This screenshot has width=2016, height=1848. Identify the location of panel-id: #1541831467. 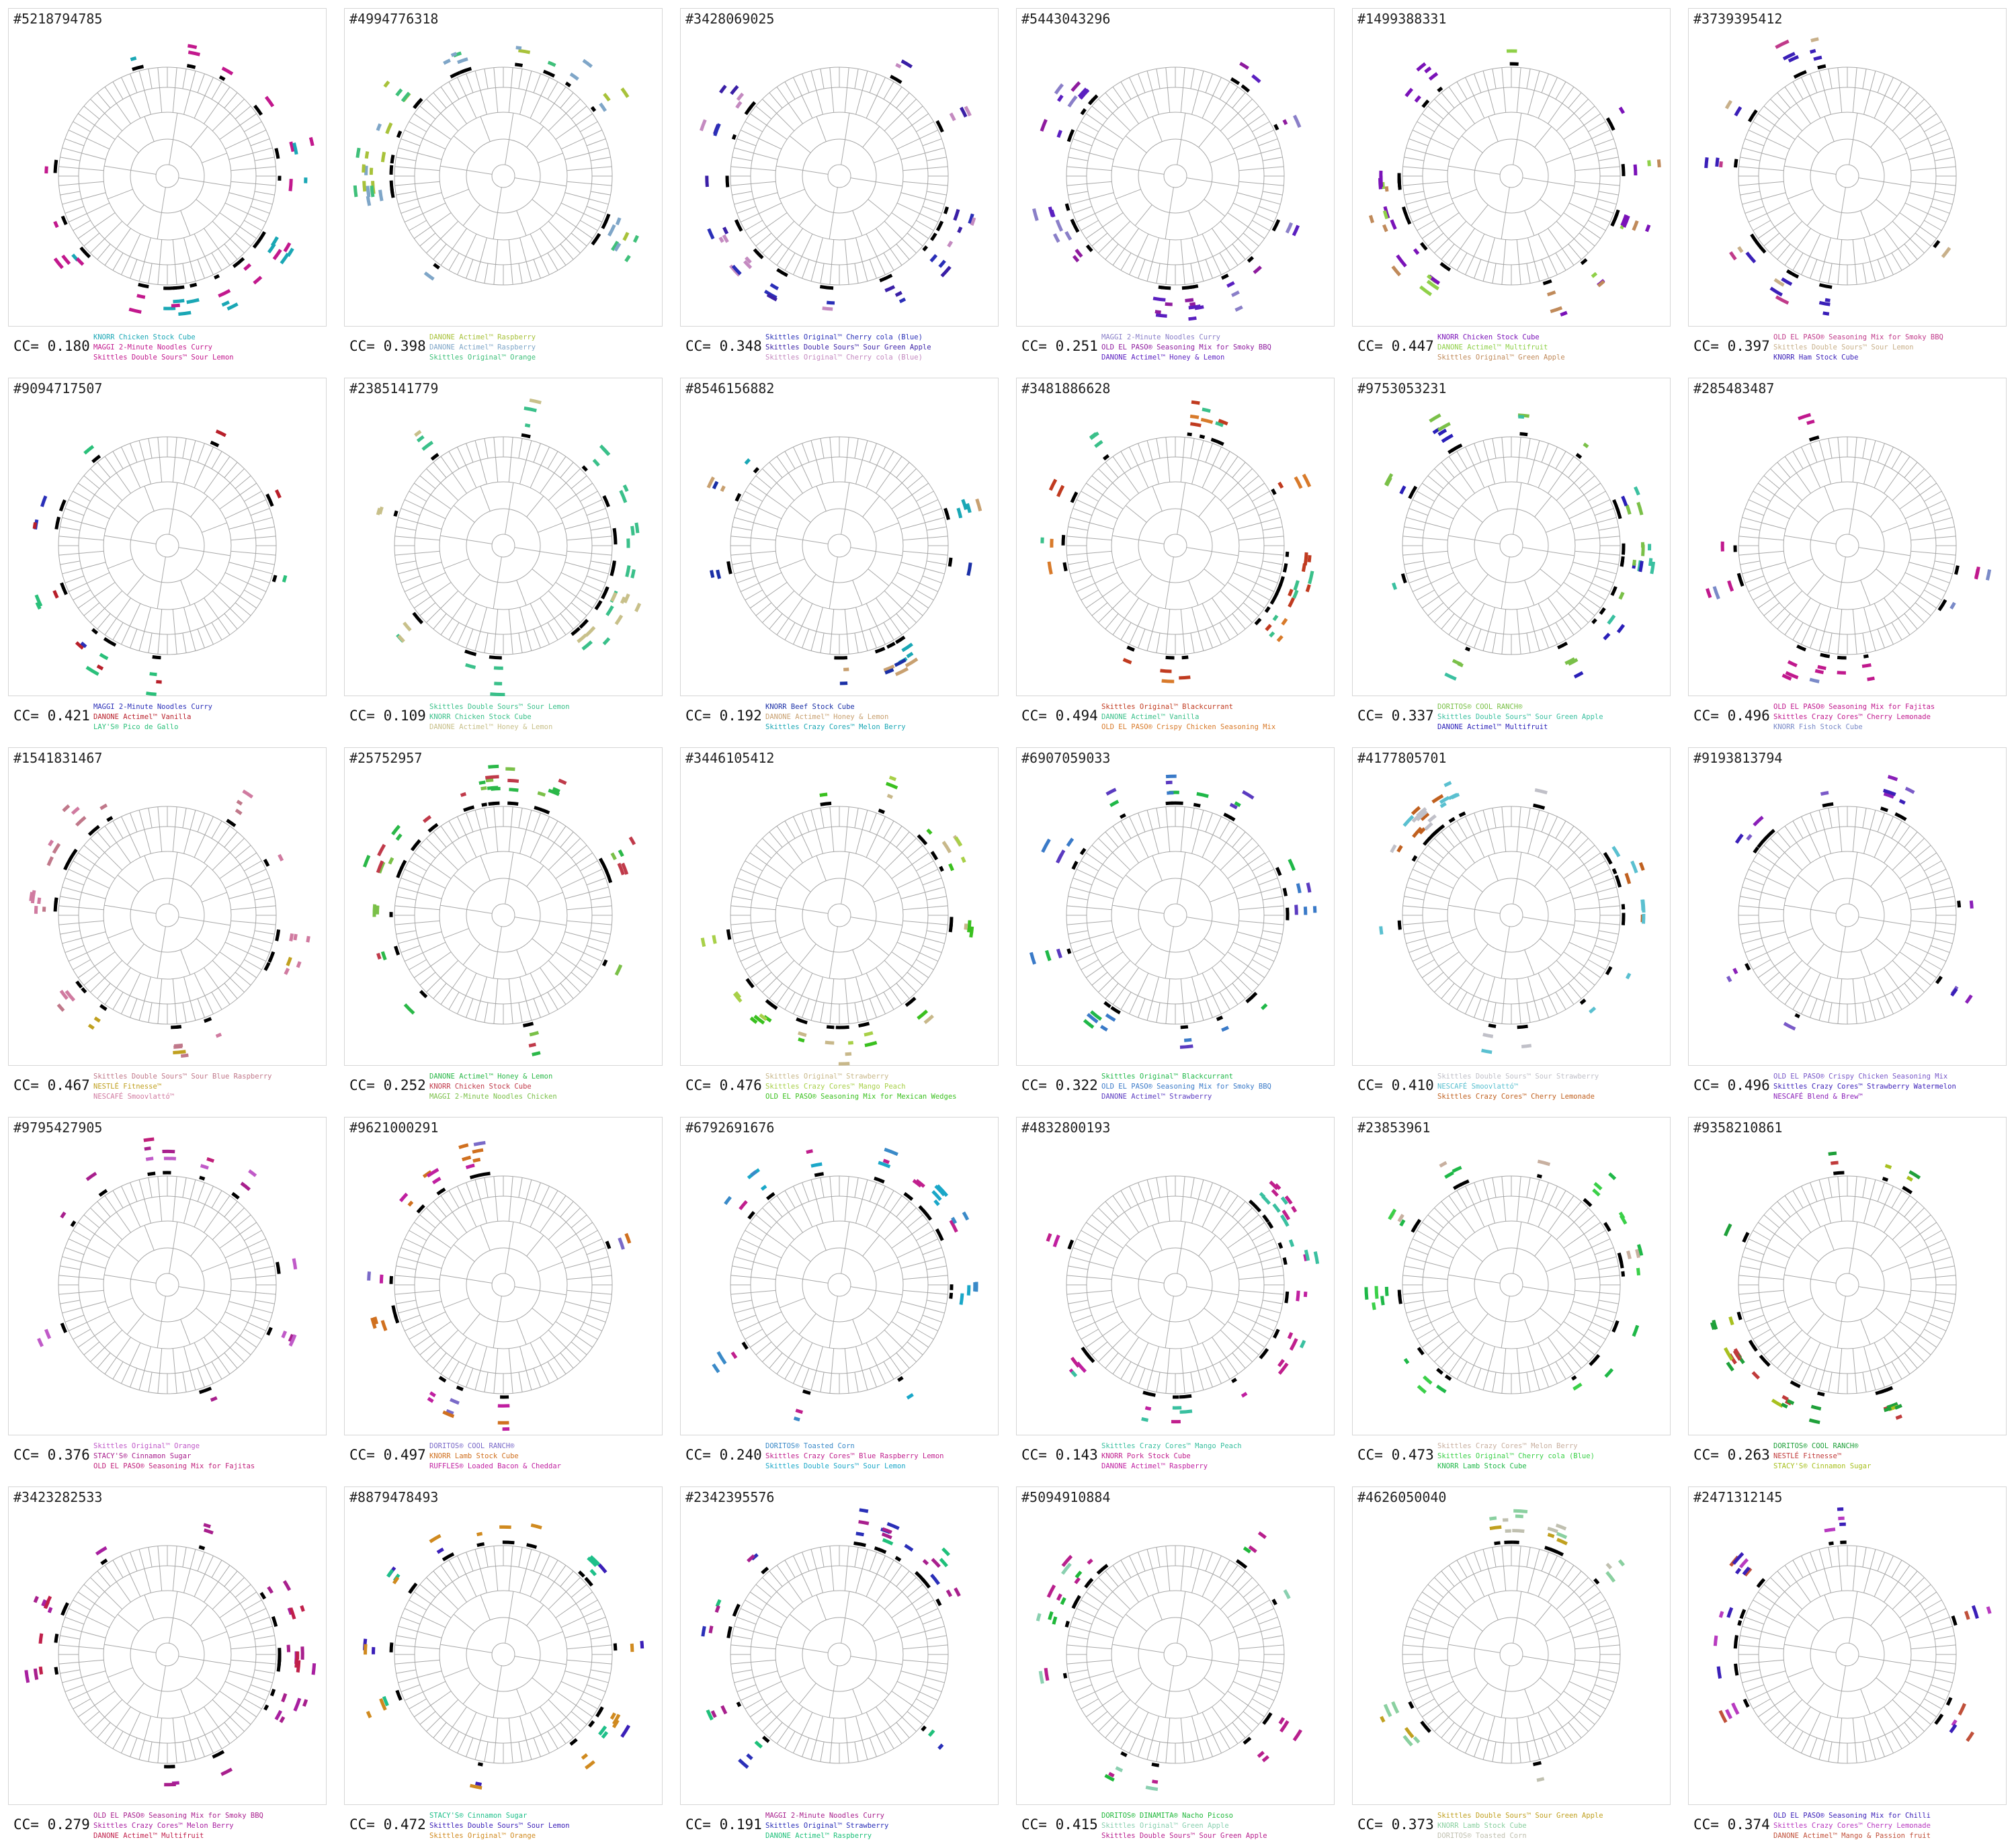
(58, 758).